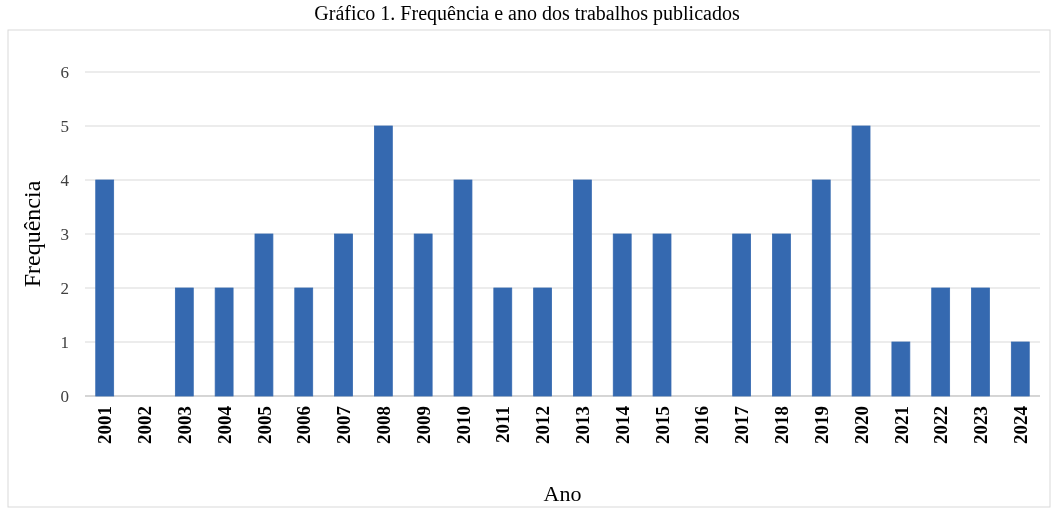 The image size is (1054, 509). What do you see at coordinates (423, 425) in the screenshot?
I see `x-tick-label: 2009` at bounding box center [423, 425].